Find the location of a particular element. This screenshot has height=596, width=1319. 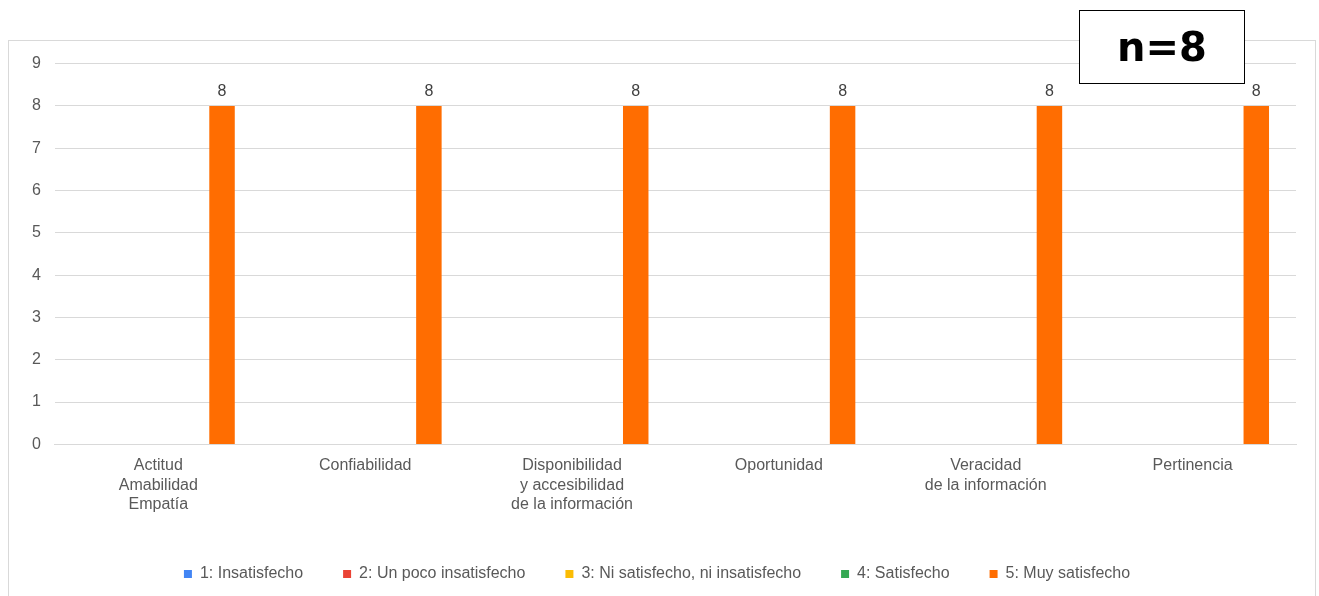

y-tick-label: 1 is located at coordinates (36, 401).